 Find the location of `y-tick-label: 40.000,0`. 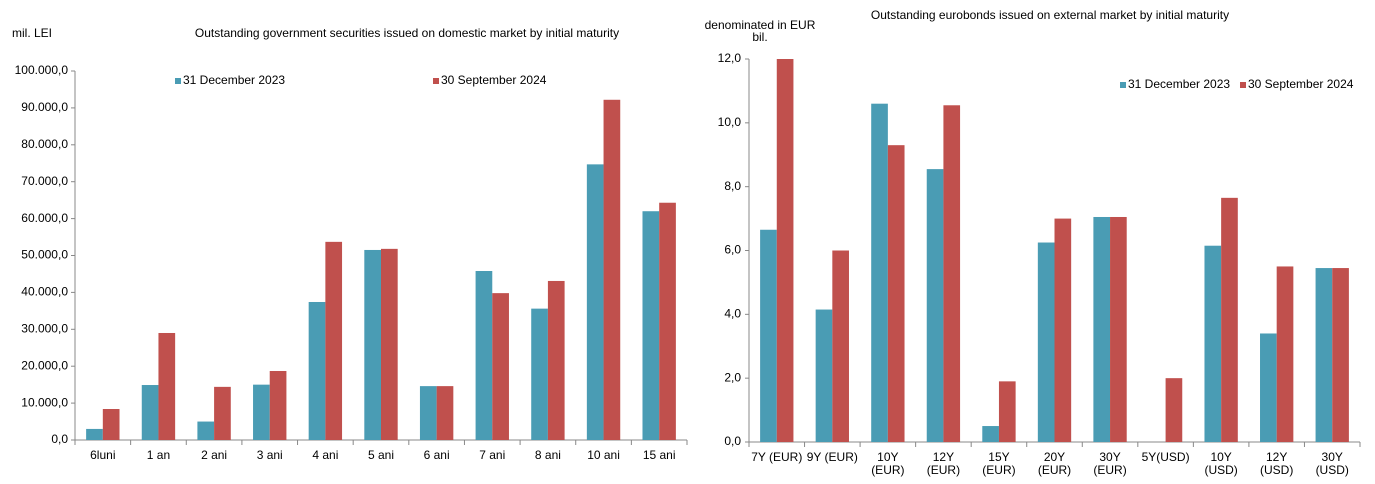

y-tick-label: 40.000,0 is located at coordinates (44, 292).